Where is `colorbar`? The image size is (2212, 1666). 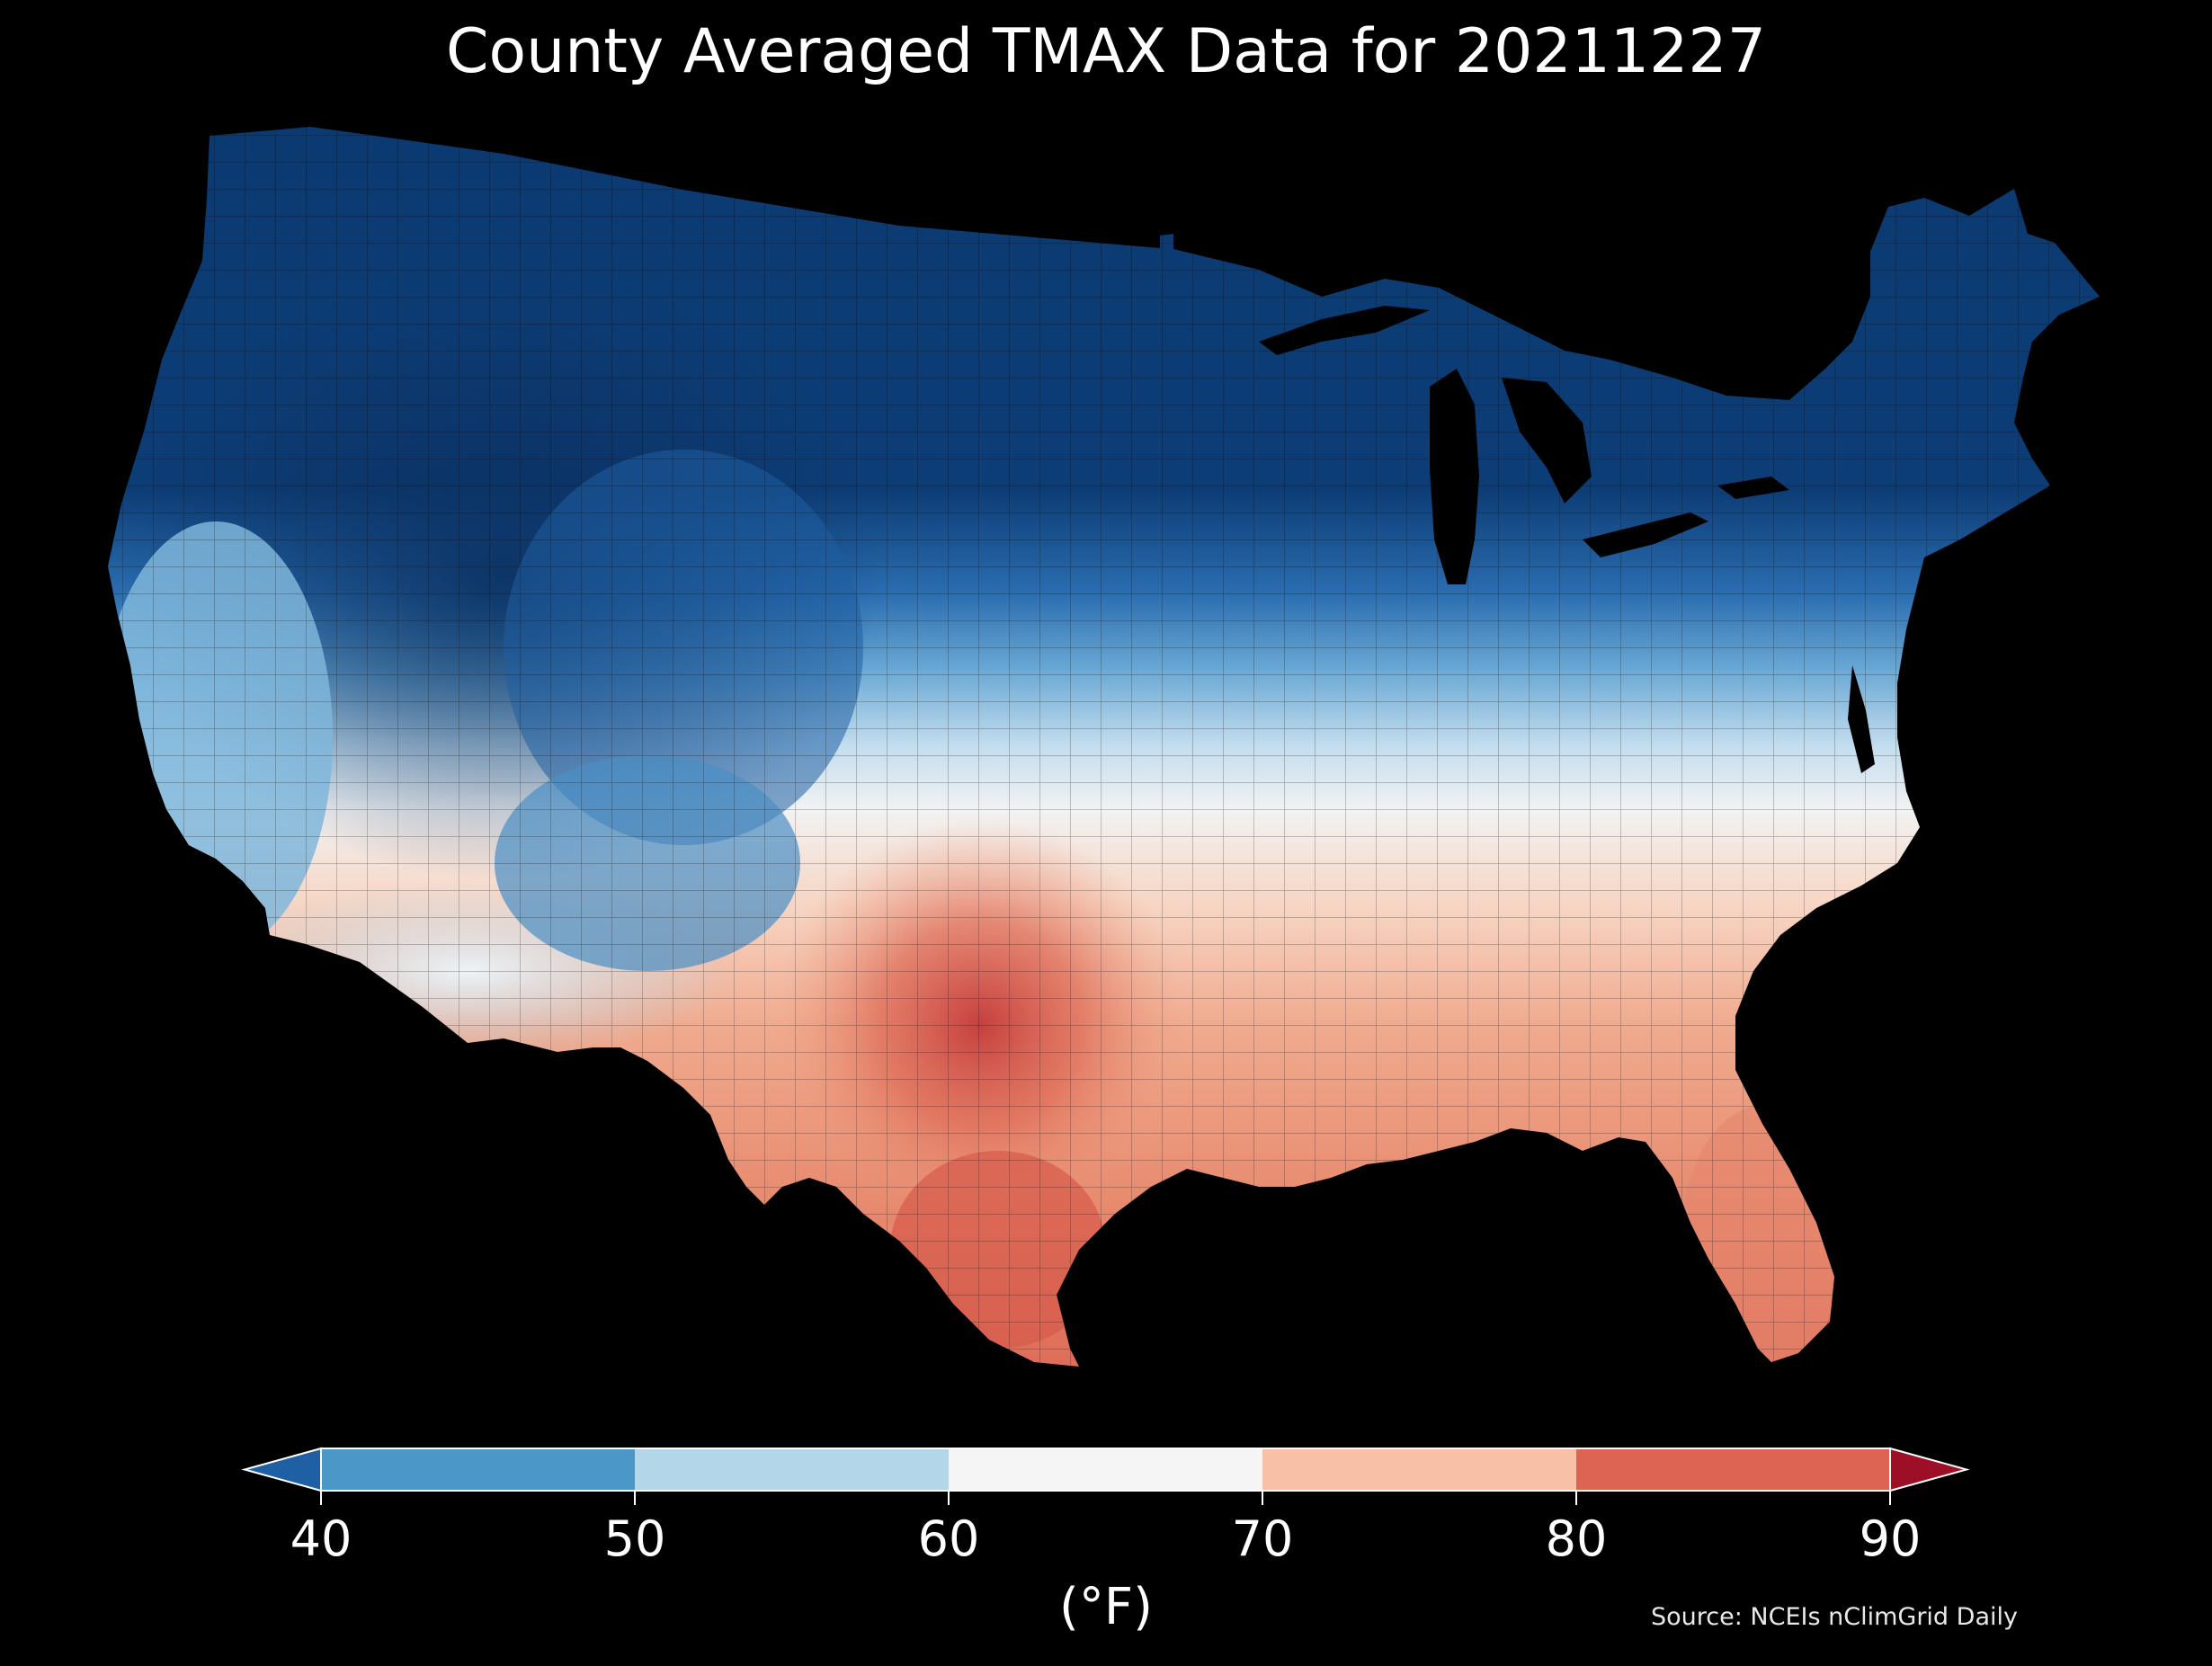
colorbar is located at coordinates (1105, 1476).